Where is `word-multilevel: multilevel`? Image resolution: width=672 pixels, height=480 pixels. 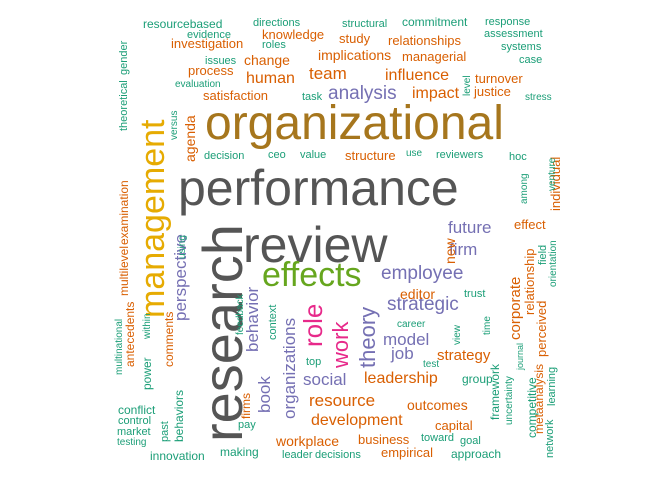 word-multilevel: multilevel is located at coordinates (124, 270).